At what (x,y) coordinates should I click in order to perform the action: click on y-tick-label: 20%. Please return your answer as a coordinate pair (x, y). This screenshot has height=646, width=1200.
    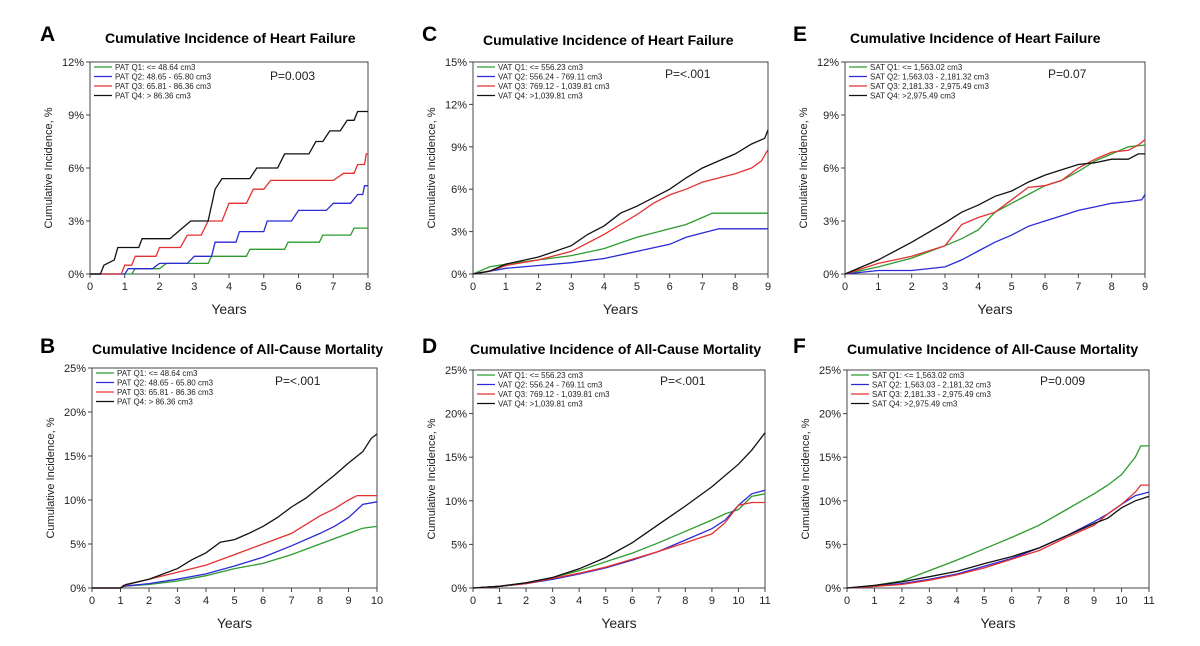
    Looking at the image, I should click on (830, 415).